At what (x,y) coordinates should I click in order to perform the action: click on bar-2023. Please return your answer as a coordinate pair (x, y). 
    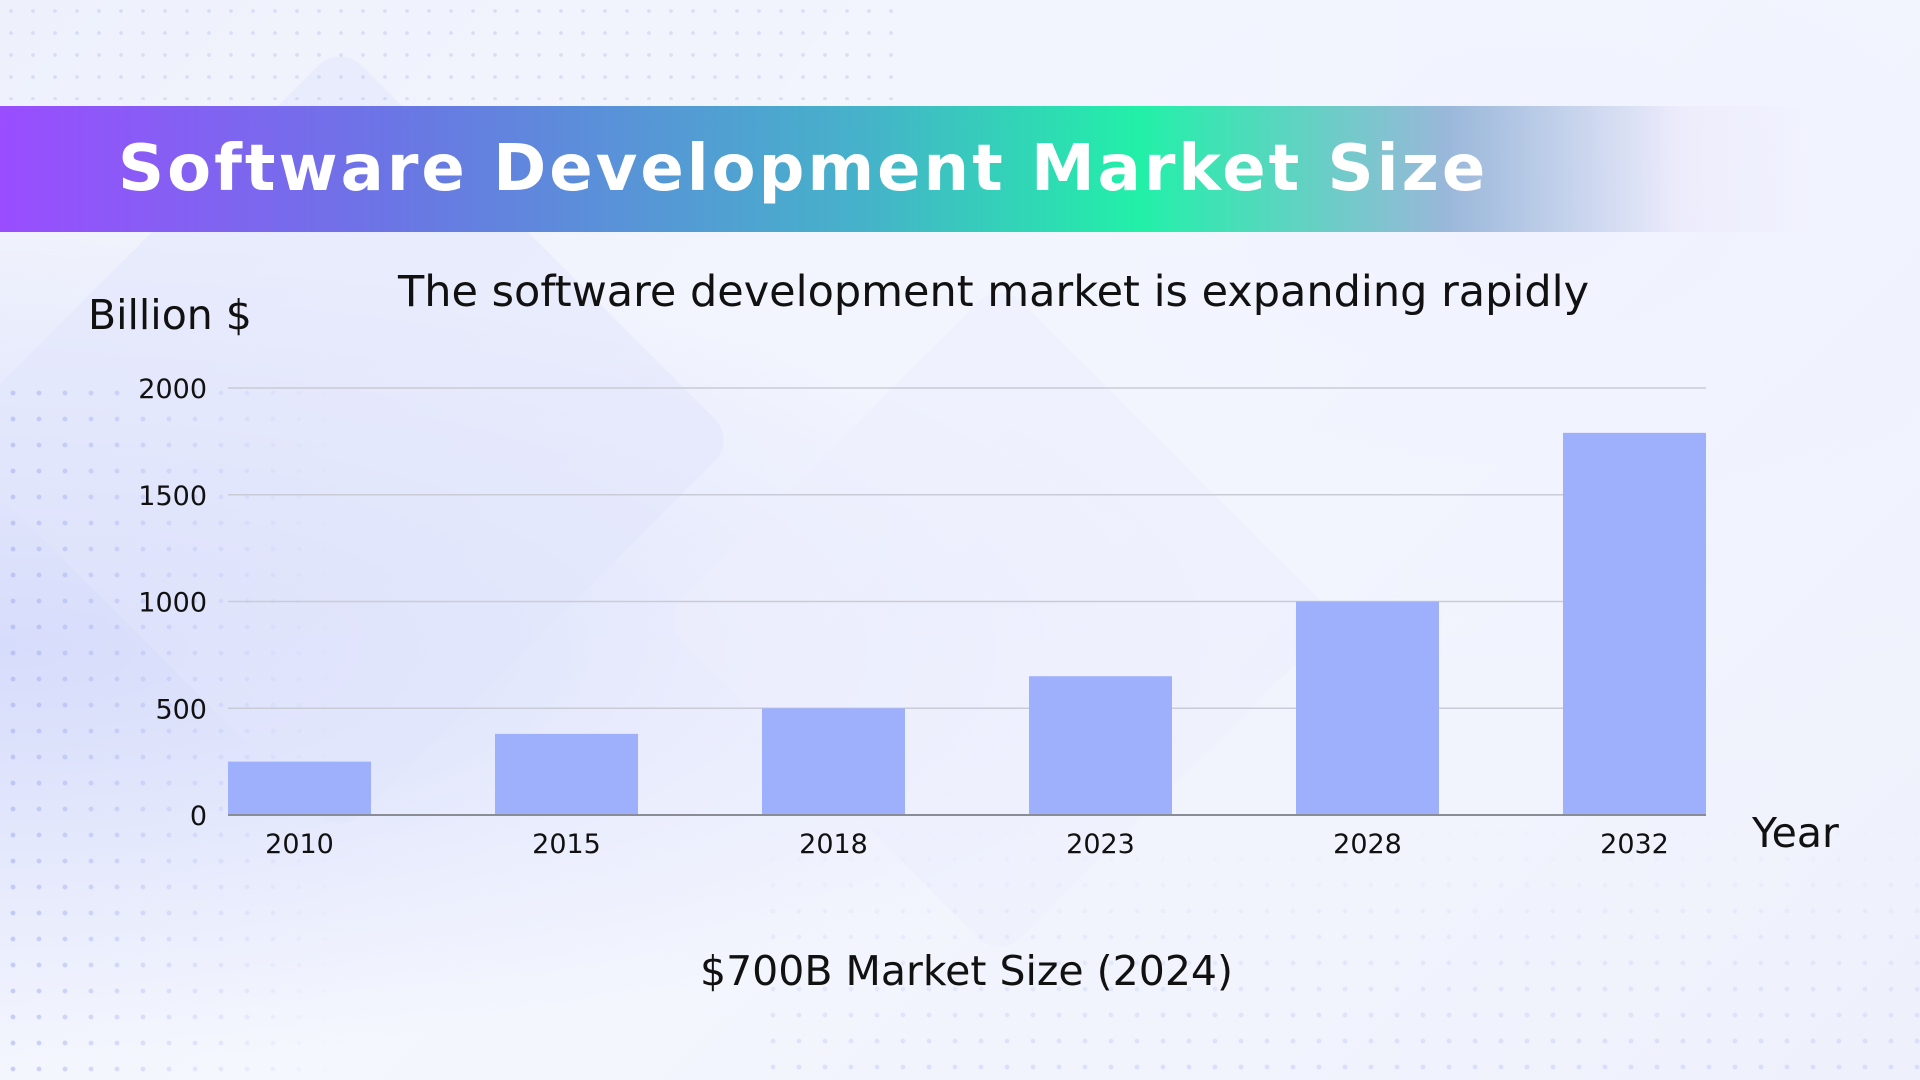
    Looking at the image, I should click on (1100, 745).